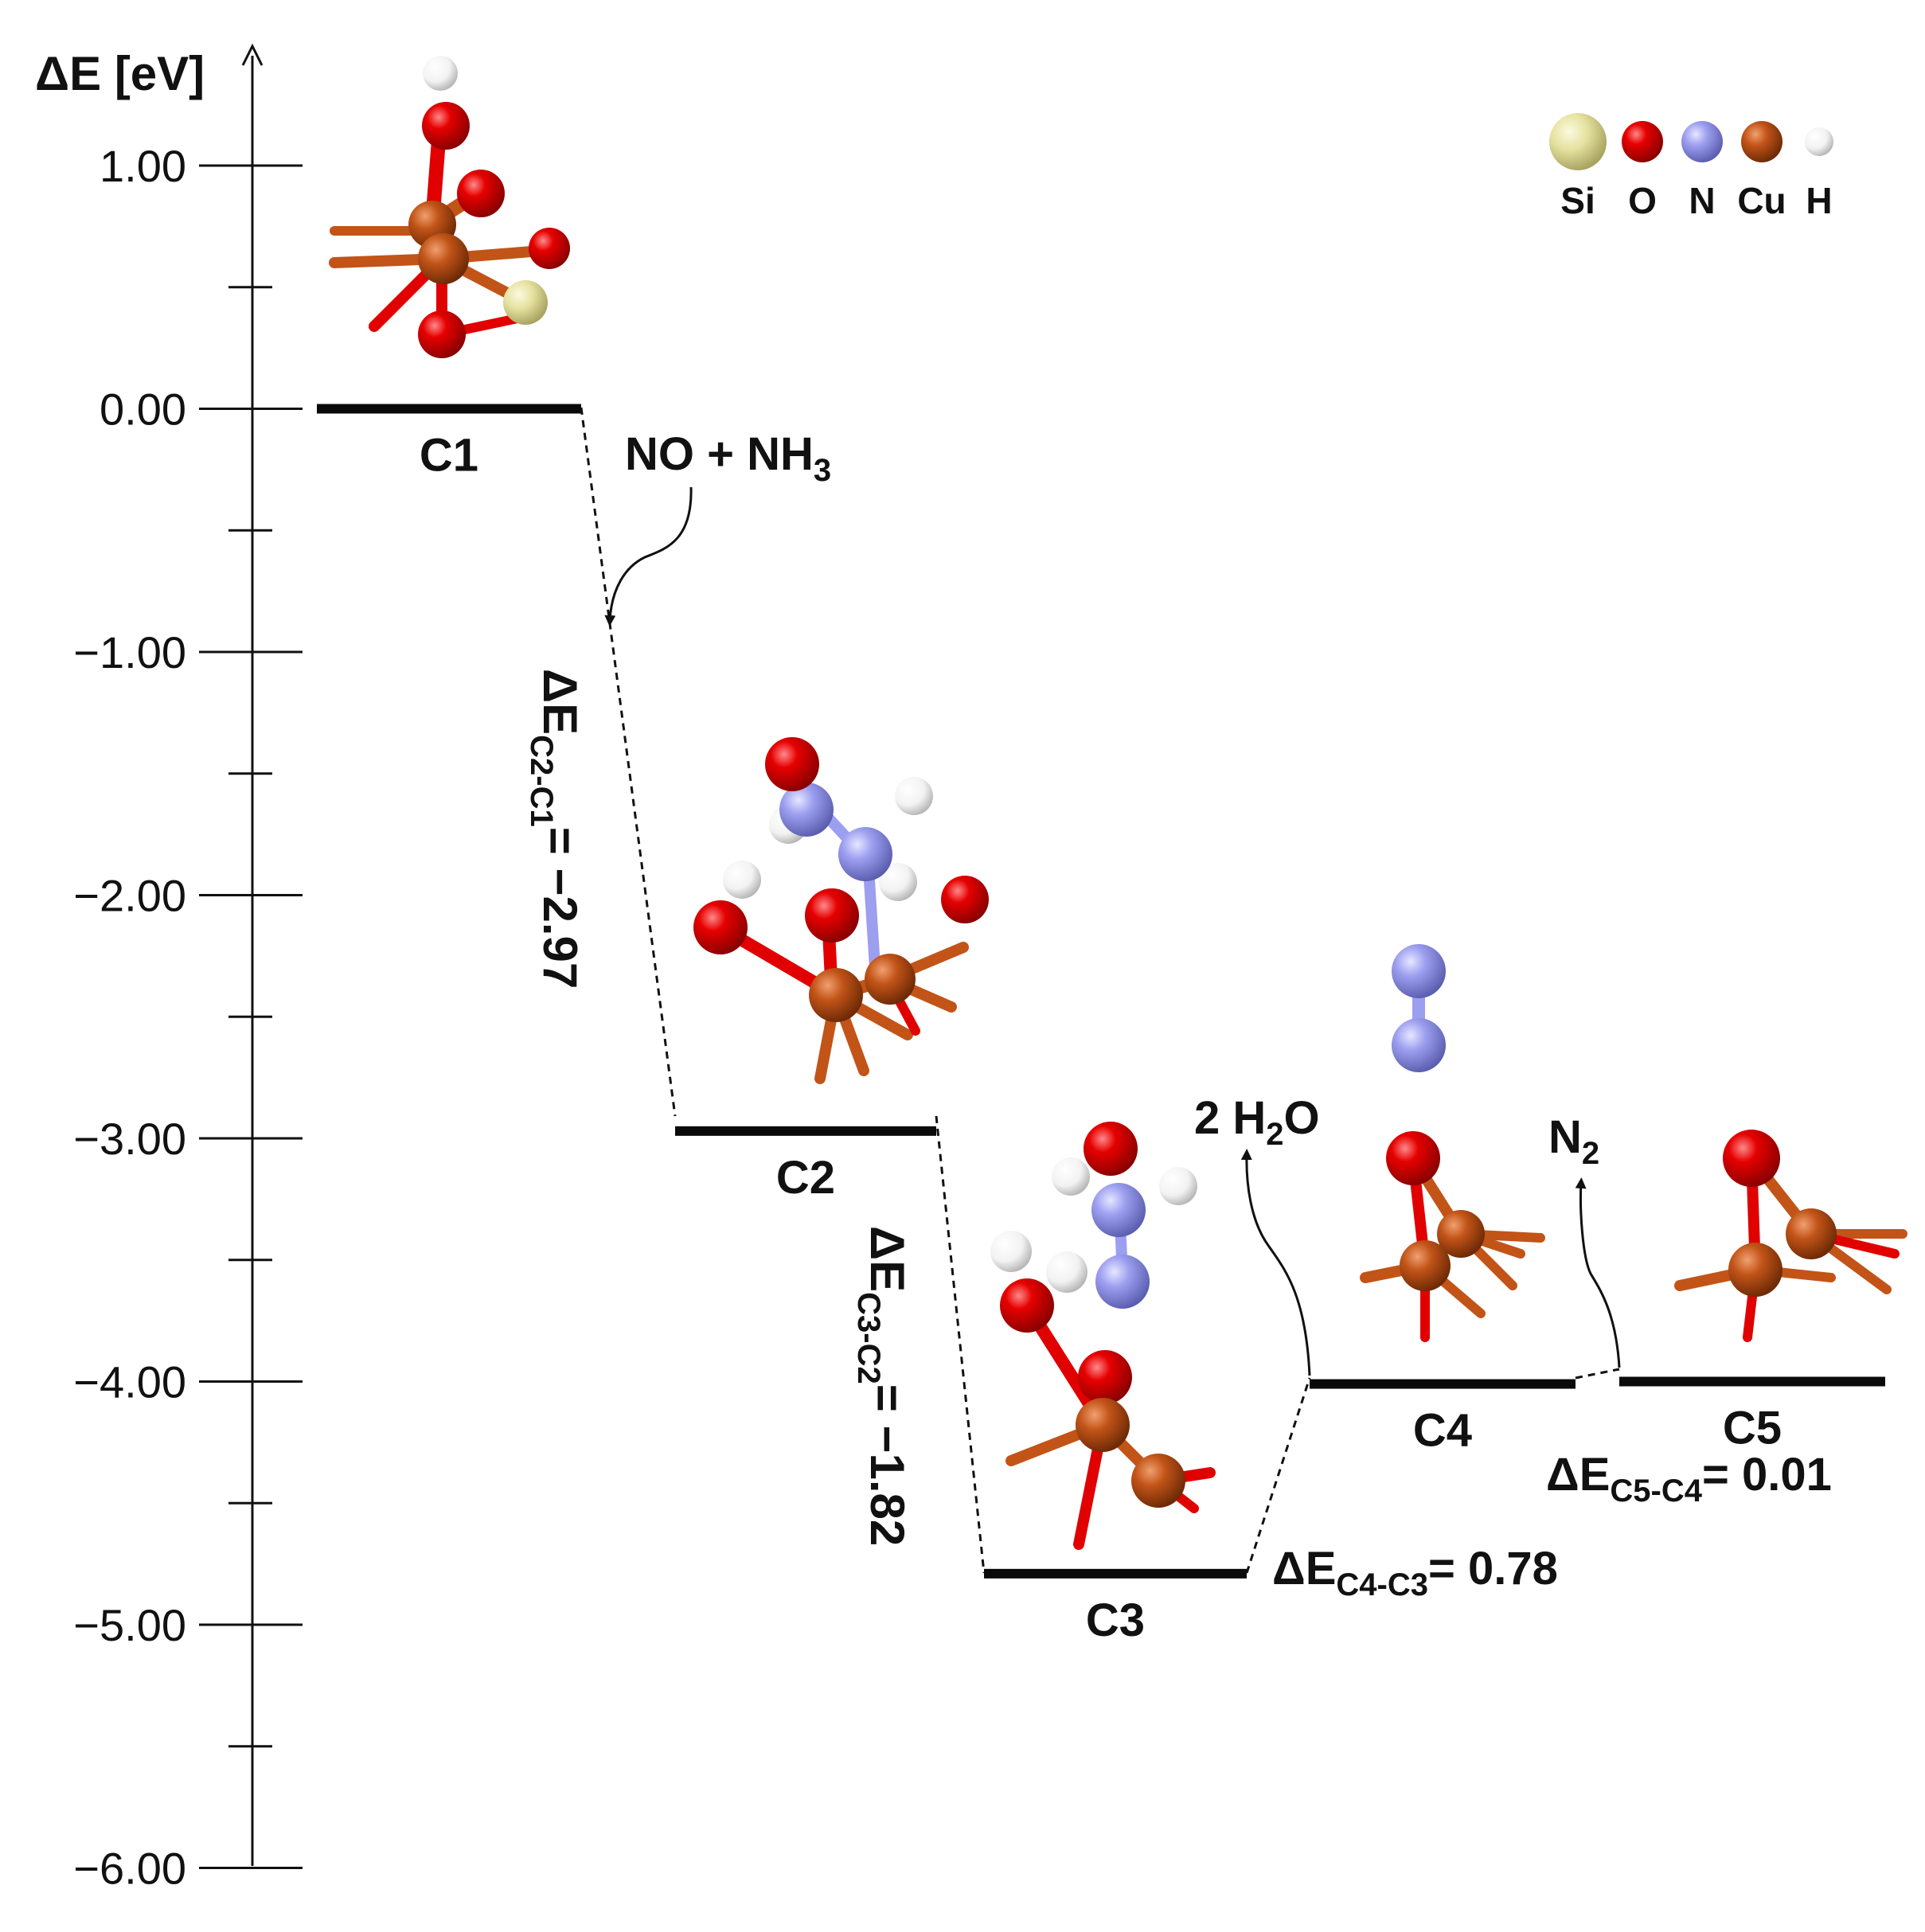 Image resolution: width=1925 pixels, height=1932 pixels. Describe the element at coordinates (143, 409) in the screenshot. I see `tick-label: 0.00` at that location.